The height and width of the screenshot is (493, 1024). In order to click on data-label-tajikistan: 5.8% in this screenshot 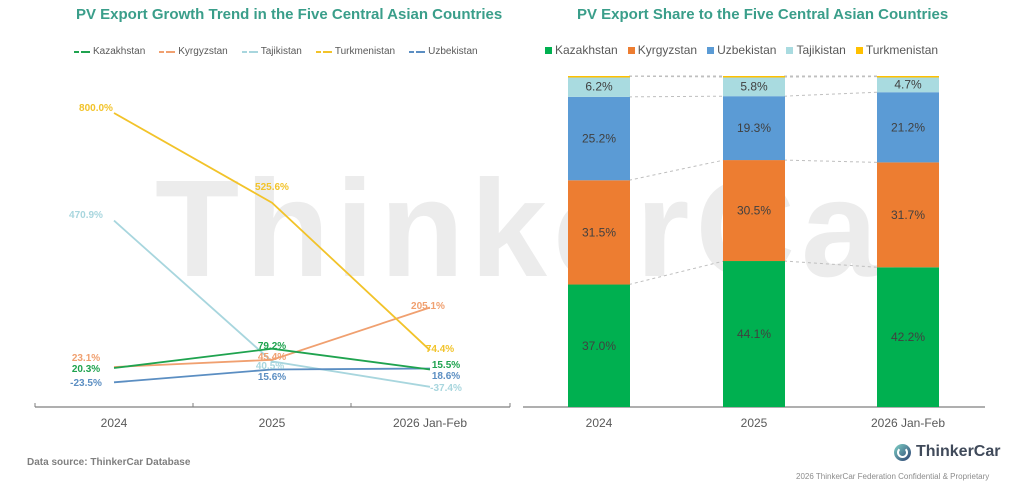, I will do `click(754, 87)`.